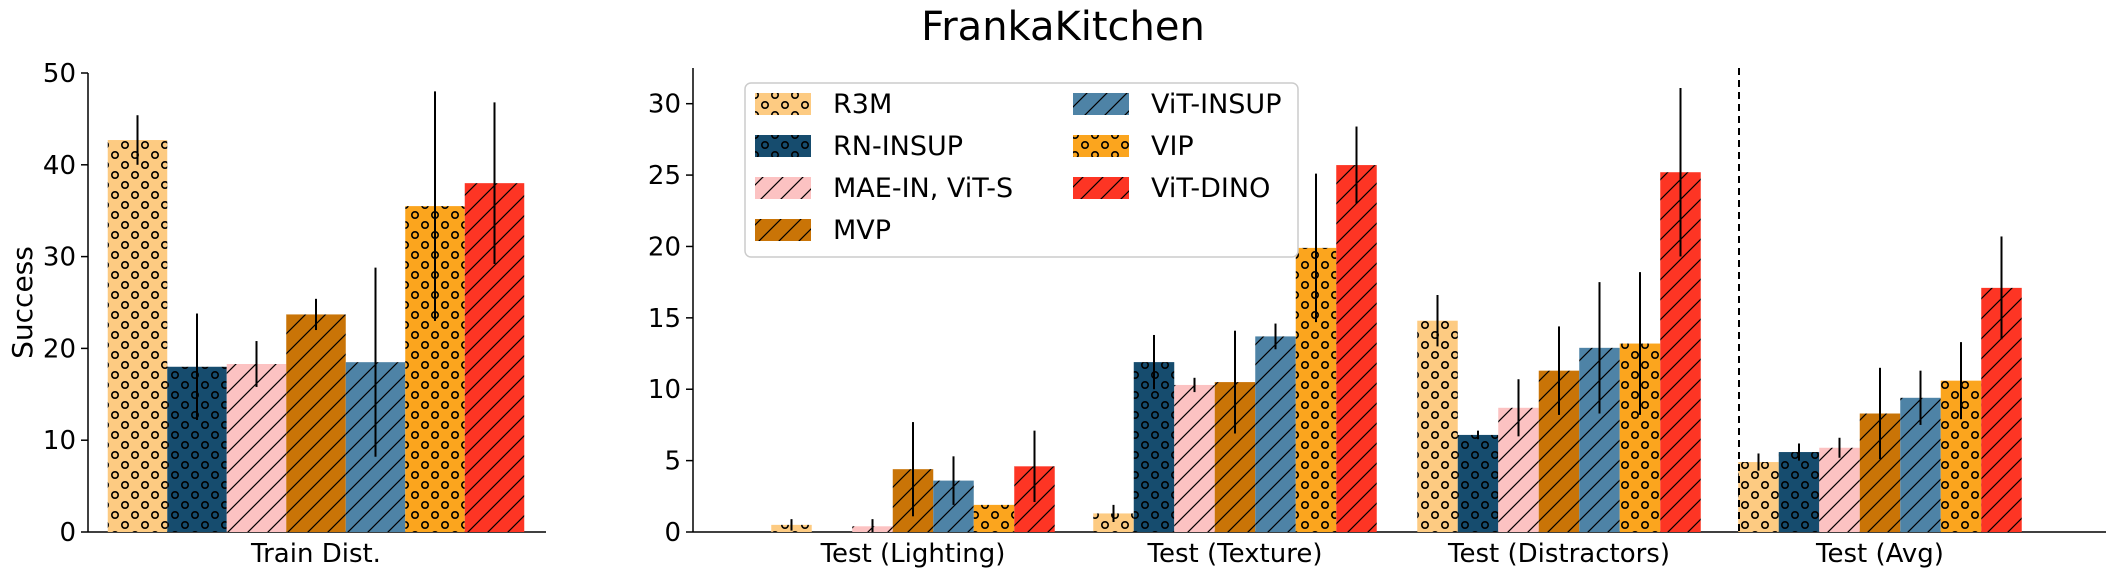  Describe the element at coordinates (1210, 188) in the screenshot. I see `legend-label-vit-dino: ViT-DINO` at that location.